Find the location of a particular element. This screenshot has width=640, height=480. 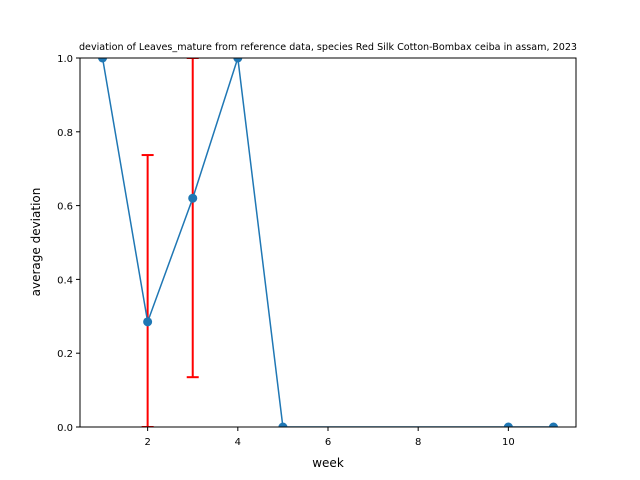

x-tick-label-8: 8 is located at coordinates (418, 442).